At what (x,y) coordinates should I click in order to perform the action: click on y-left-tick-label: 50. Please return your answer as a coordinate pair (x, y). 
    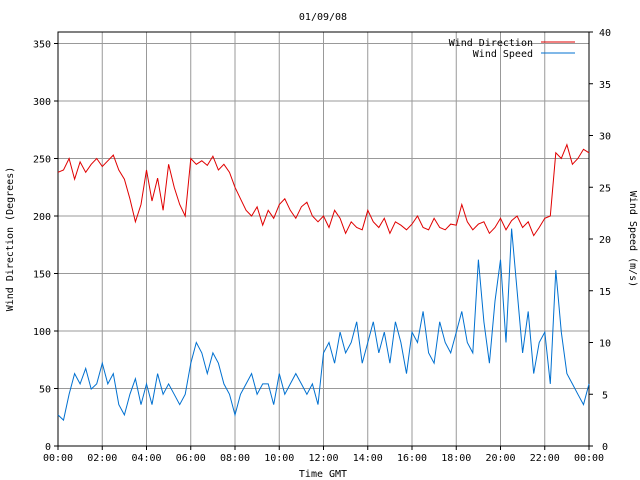
    Looking at the image, I should click on (45, 390).